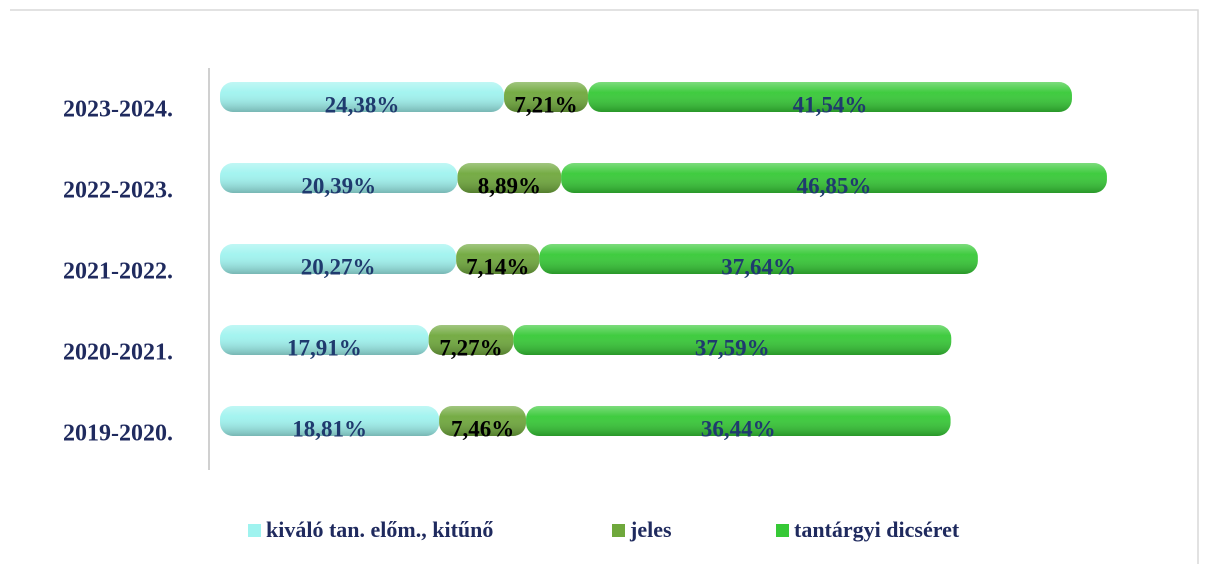 The height and width of the screenshot is (564, 1209). Describe the element at coordinates (545, 104) in the screenshot. I see `value-label: 7,21%` at that location.